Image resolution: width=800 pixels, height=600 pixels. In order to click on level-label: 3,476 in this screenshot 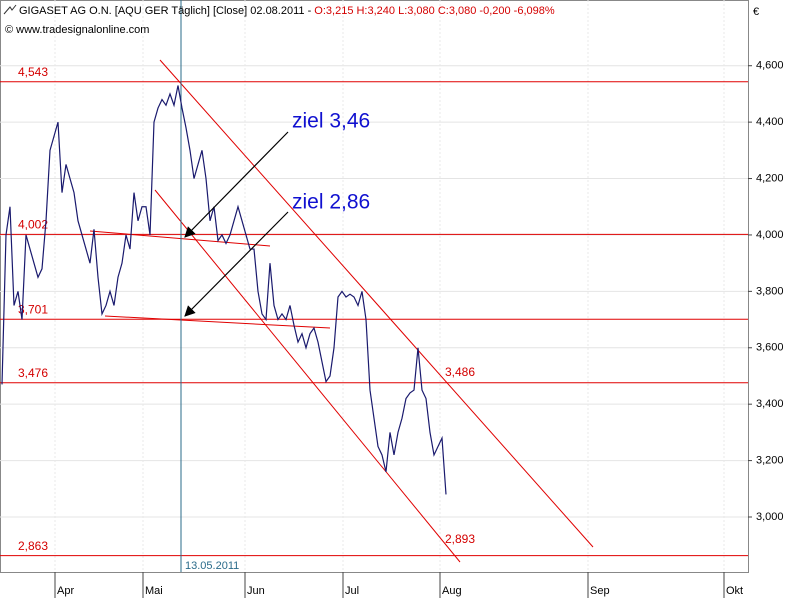, I will do `click(33, 373)`.